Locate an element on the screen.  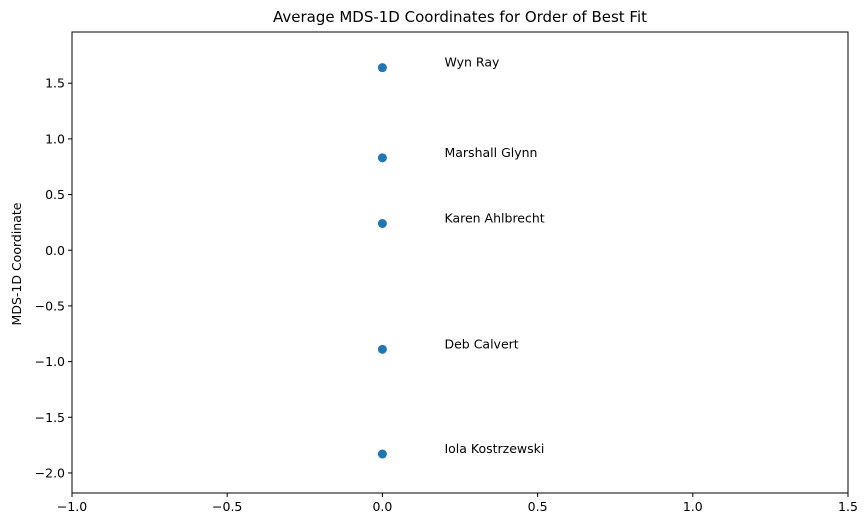
y-tick-label: 1.5 is located at coordinates (55, 83).